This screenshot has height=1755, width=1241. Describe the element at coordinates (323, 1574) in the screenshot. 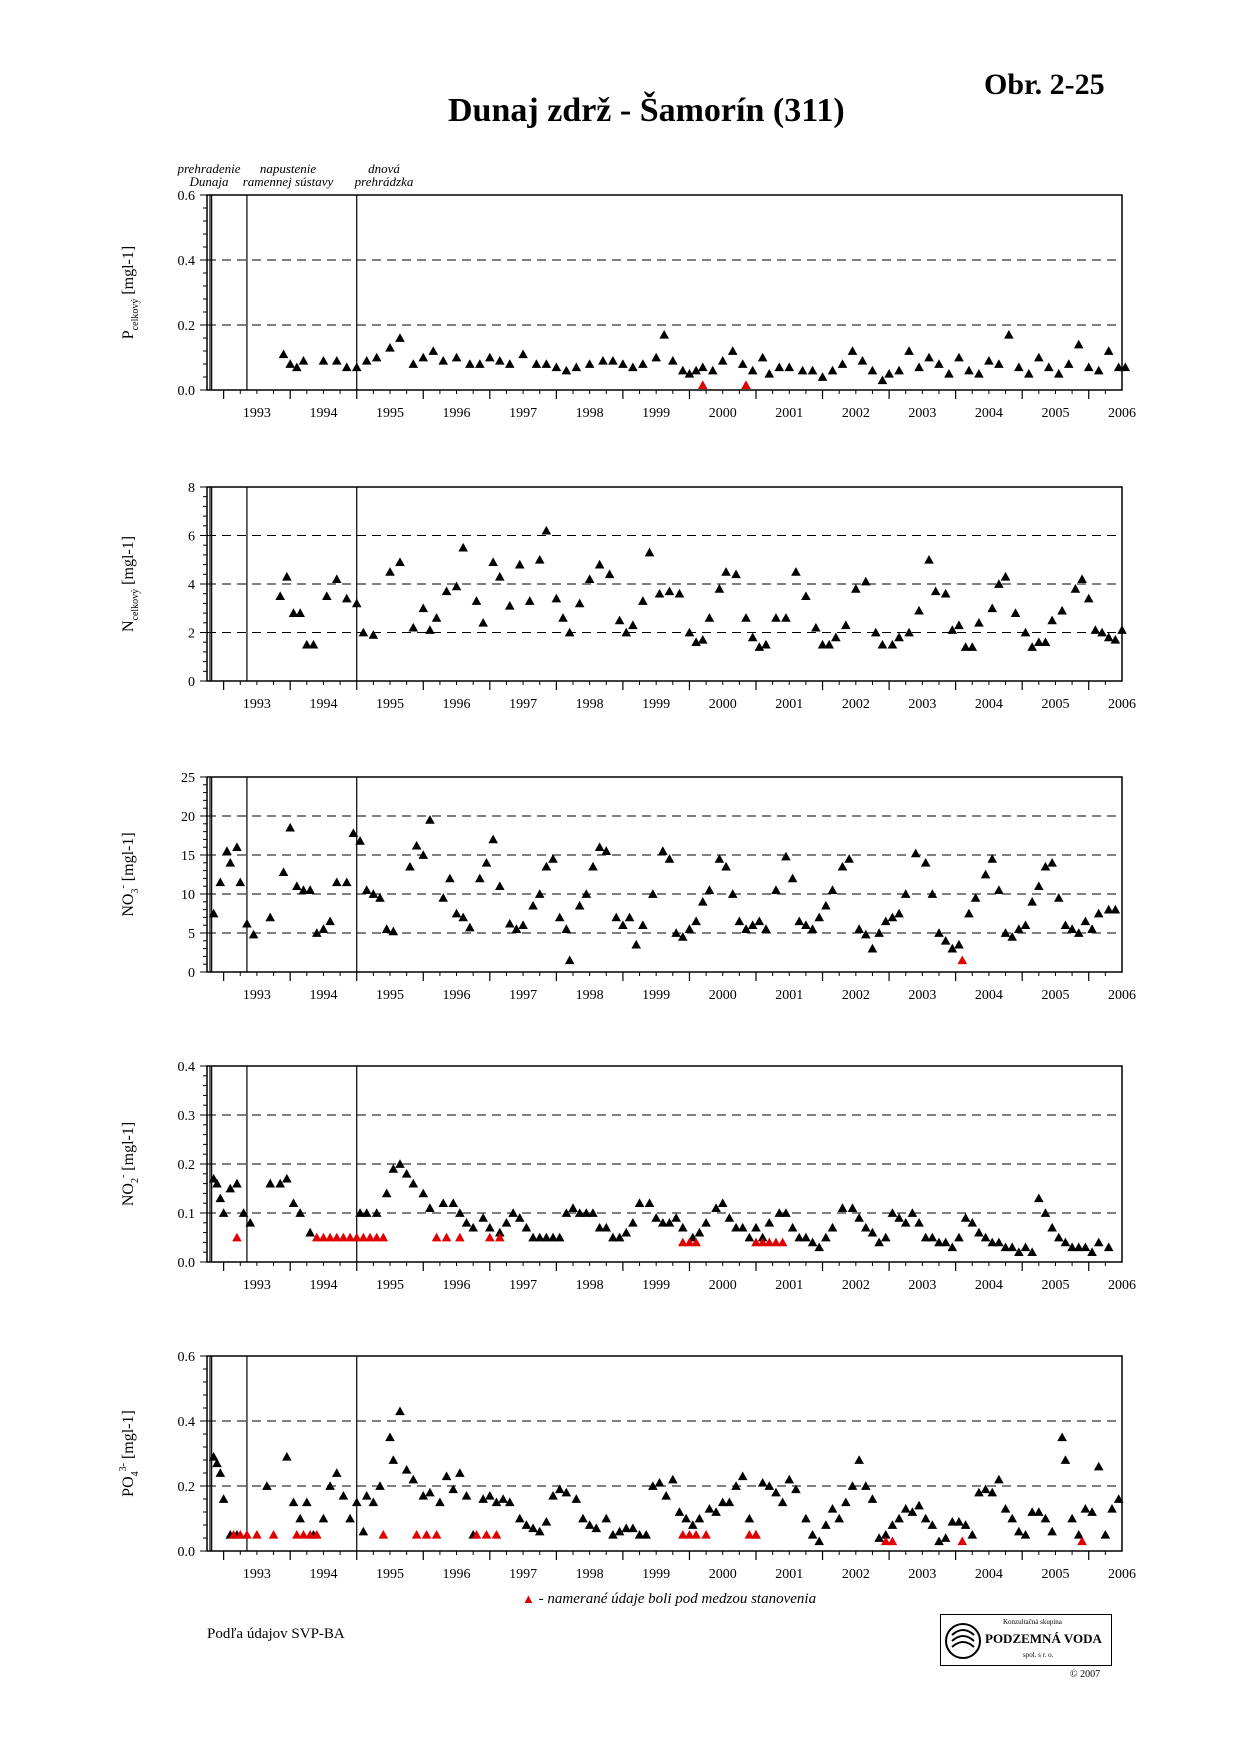

I see `x-tick-label: 1994` at that location.